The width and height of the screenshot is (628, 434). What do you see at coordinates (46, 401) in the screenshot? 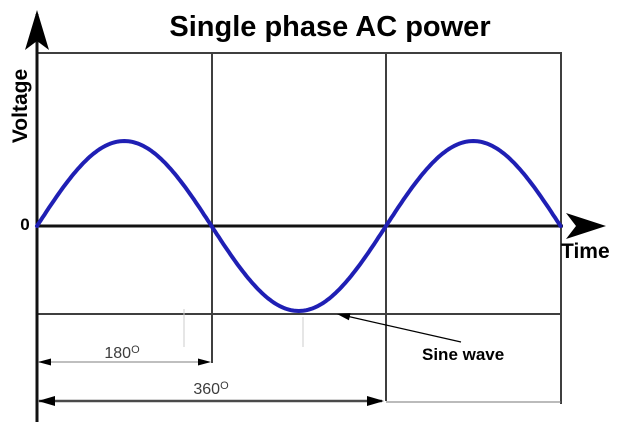
I see `dimension-360-left-arrow-icon` at bounding box center [46, 401].